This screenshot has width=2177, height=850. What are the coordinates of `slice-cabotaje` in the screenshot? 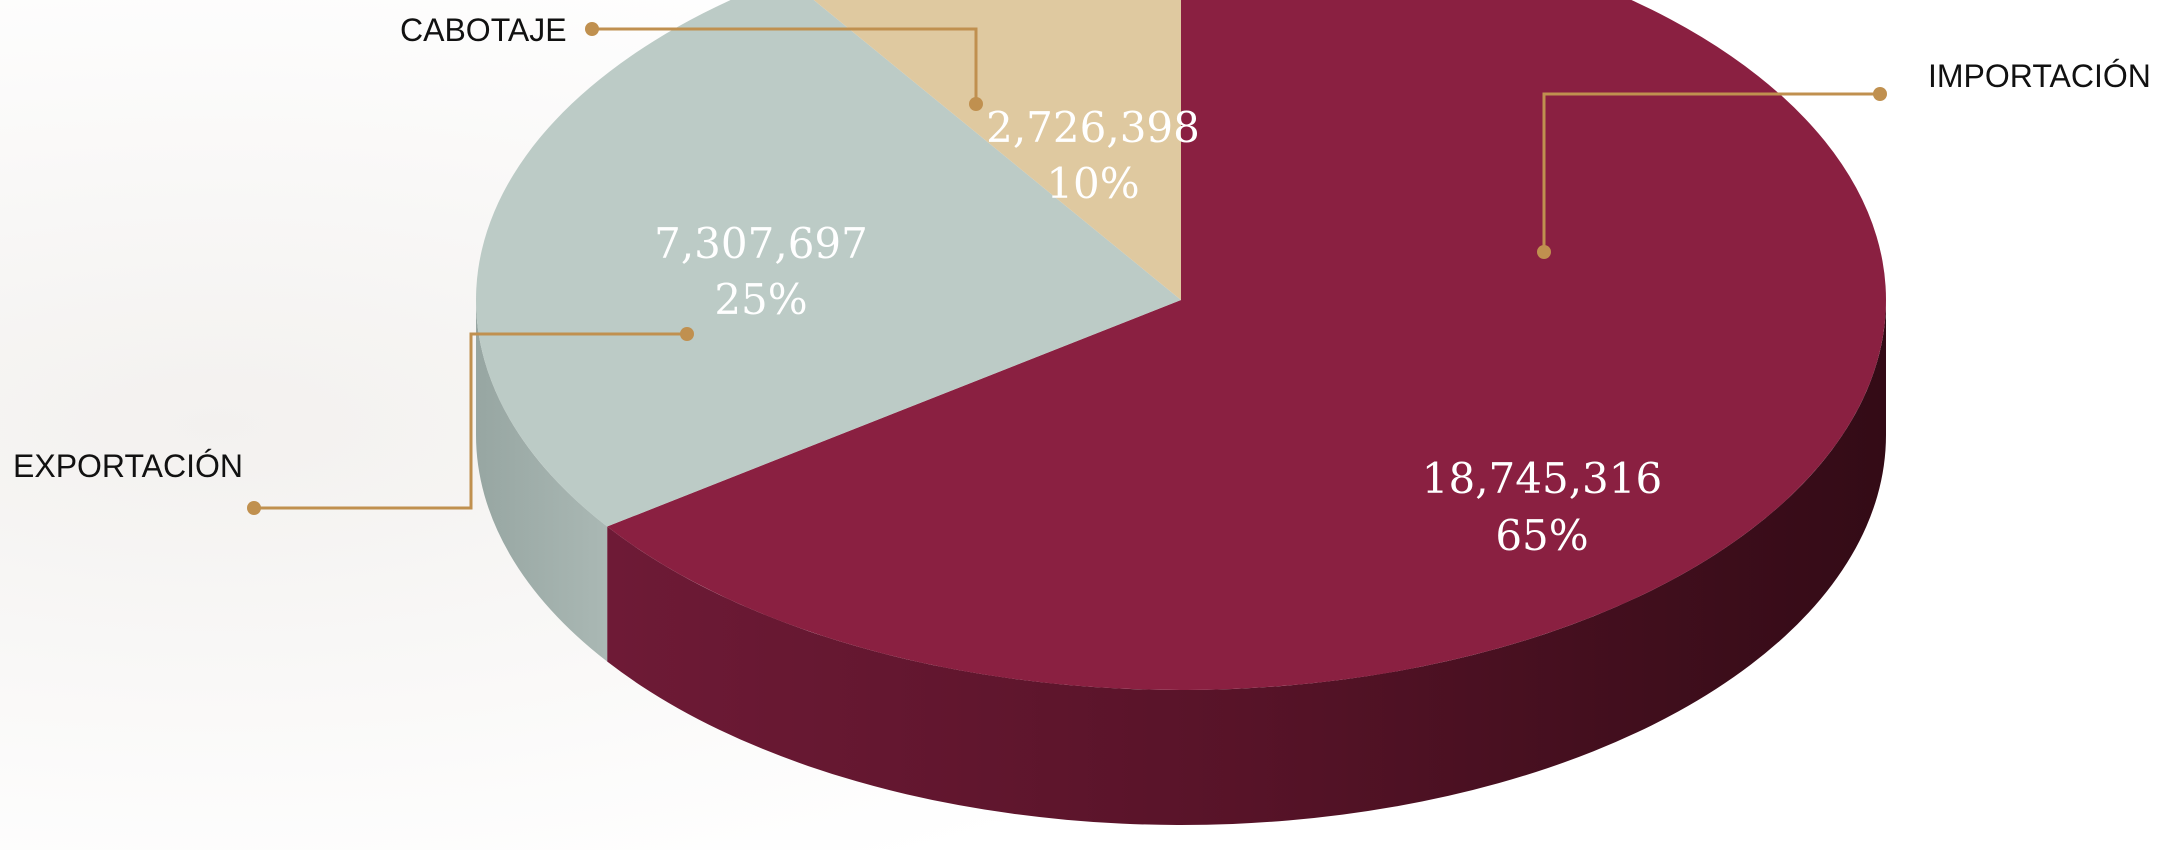 It's located at (997, 150).